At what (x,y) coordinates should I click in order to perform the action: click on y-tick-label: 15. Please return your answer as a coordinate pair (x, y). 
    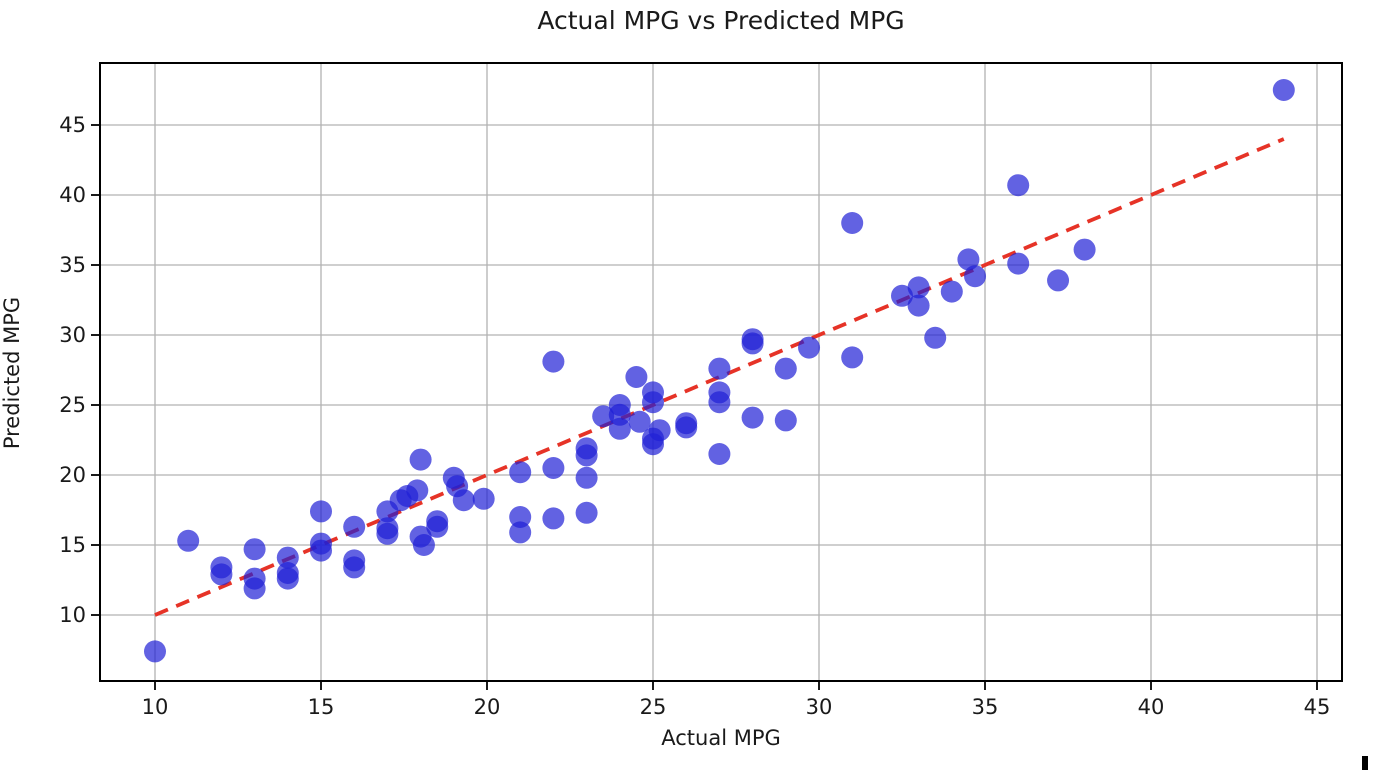
    Looking at the image, I should click on (72, 545).